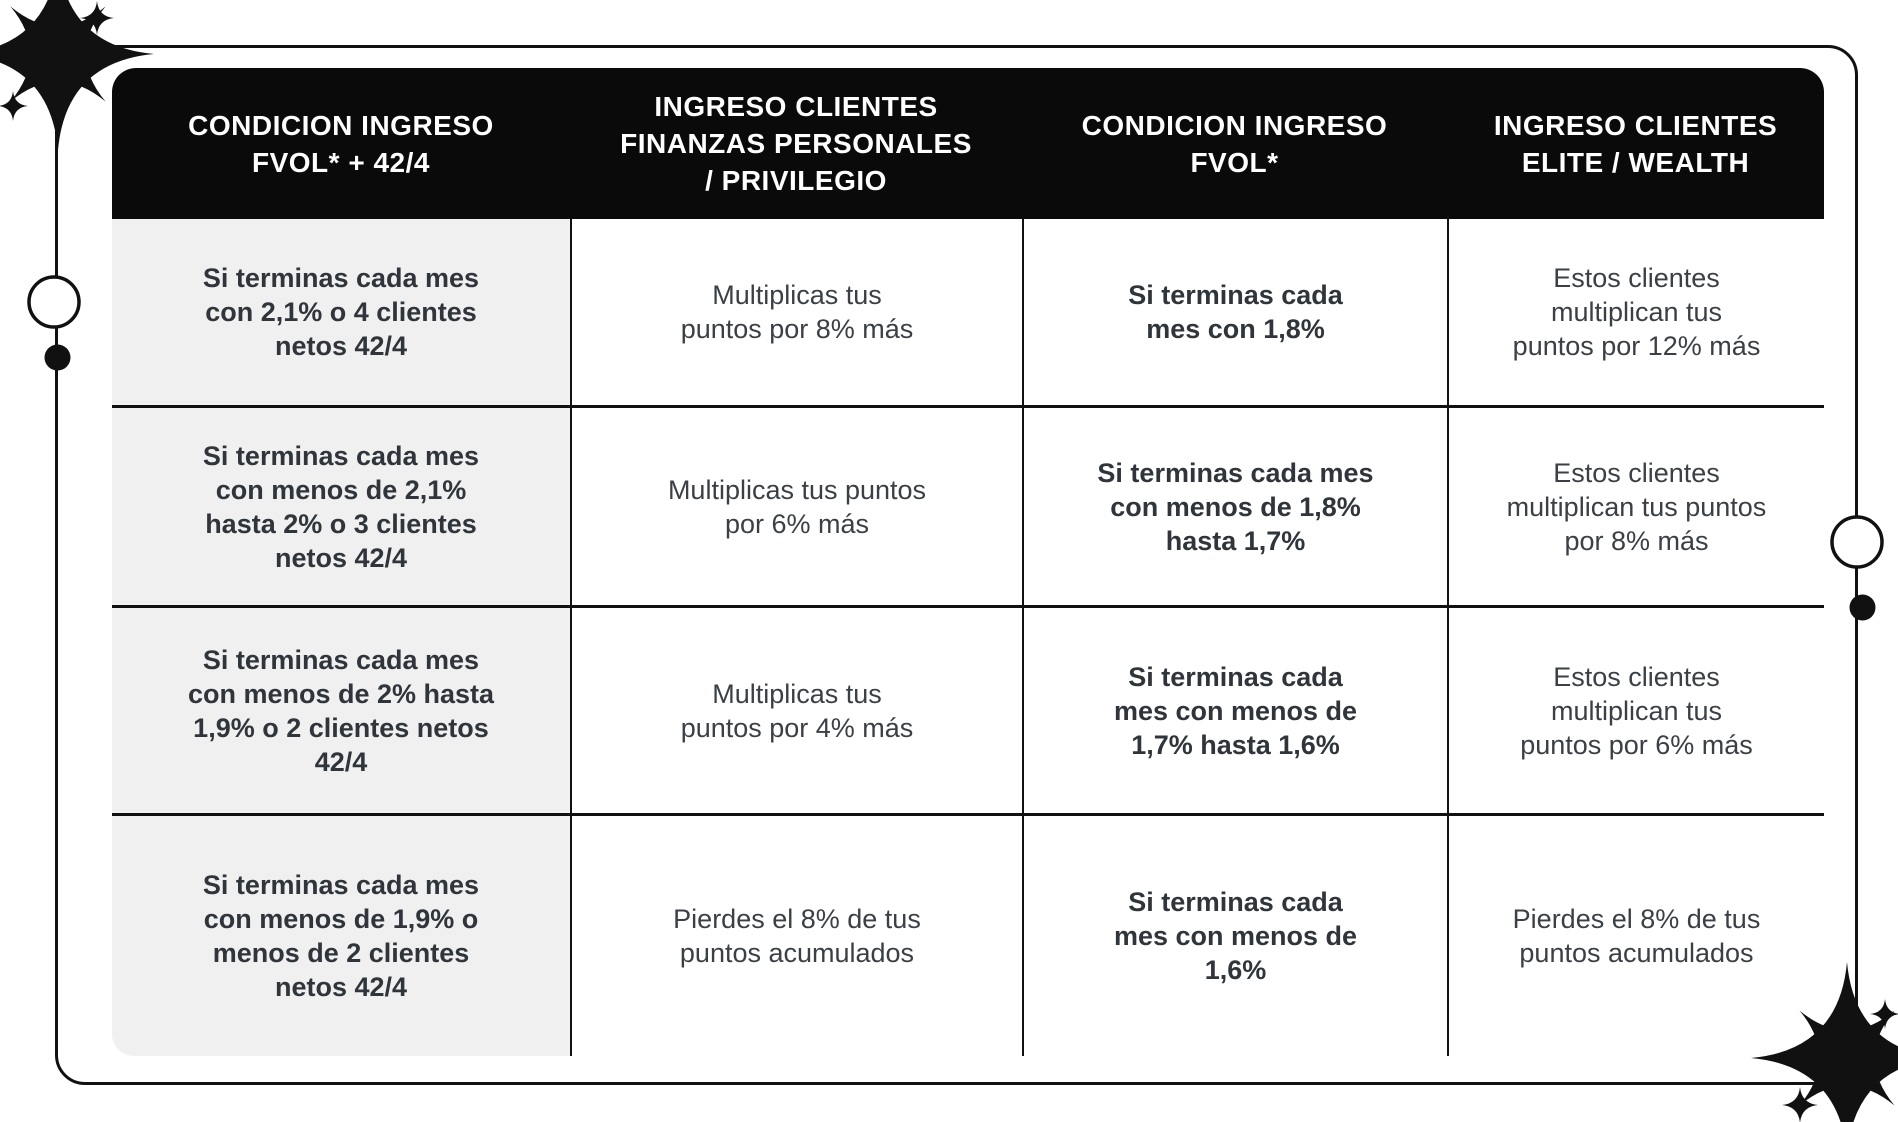  I want to click on circle-outline-left-icon, so click(54, 302).